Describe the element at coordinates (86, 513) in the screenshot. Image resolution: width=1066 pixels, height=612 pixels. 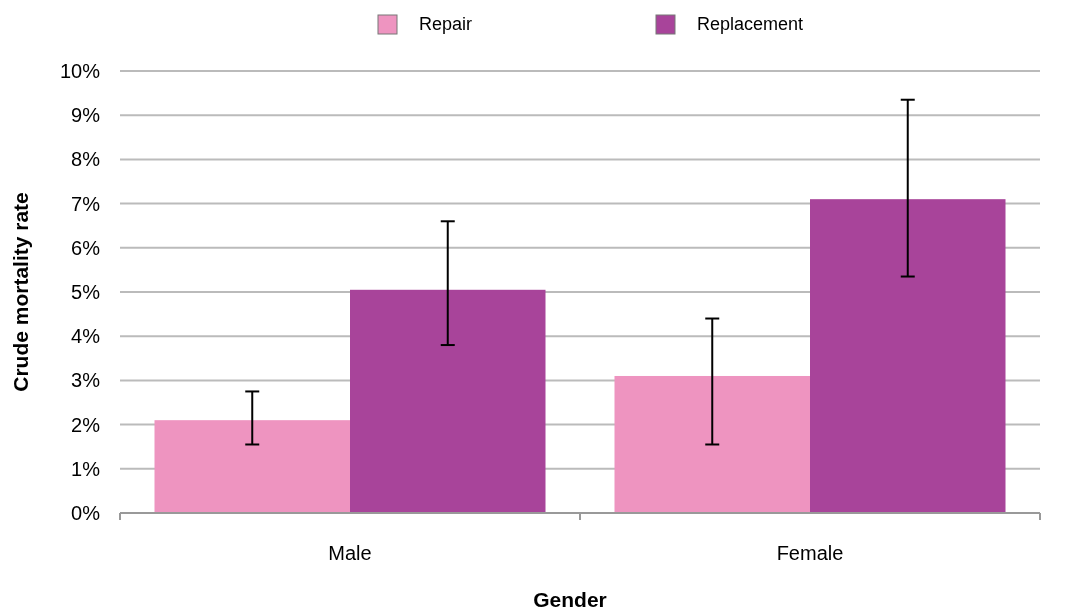
I see `y-tick-label: 0%` at that location.